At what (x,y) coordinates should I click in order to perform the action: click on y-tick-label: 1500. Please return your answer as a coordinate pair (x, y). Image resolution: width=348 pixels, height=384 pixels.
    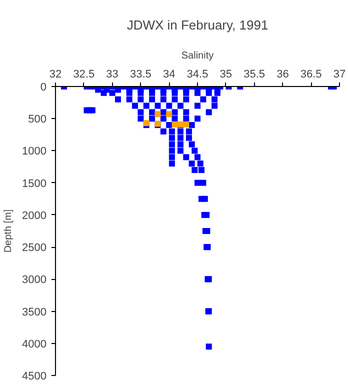
    Looking at the image, I should click on (34, 184).